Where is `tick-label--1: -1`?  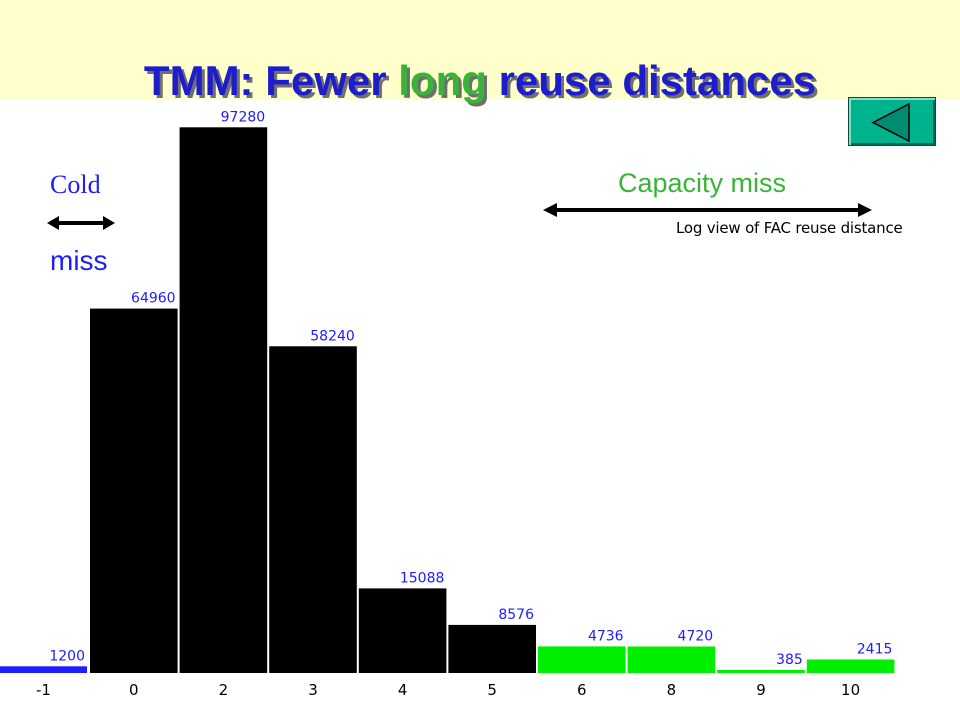
tick-label--1: -1 is located at coordinates (43, 690).